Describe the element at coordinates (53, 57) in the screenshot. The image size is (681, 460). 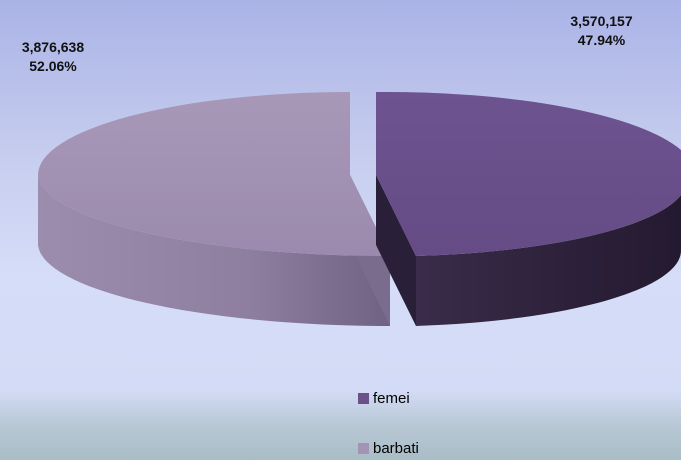
I see `data-label-barbati: 3,876,638 52.06%` at that location.